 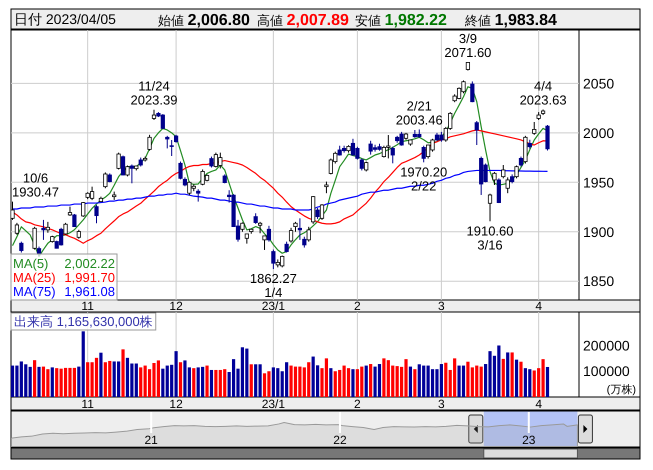 I want to click on y-tick-label: 100000, so click(x=606, y=371).